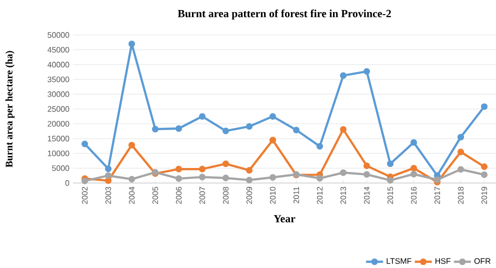  Describe the element at coordinates (285, 218) in the screenshot. I see `x-axis-title: Year` at that location.